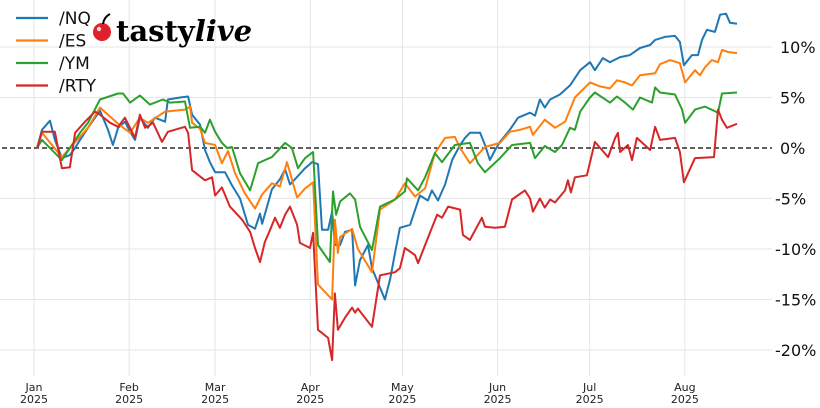 Image resolution: width=820 pixels, height=408 pixels. Describe the element at coordinates (311, 387) in the screenshot. I see `x-tick-month: Apr` at that location.